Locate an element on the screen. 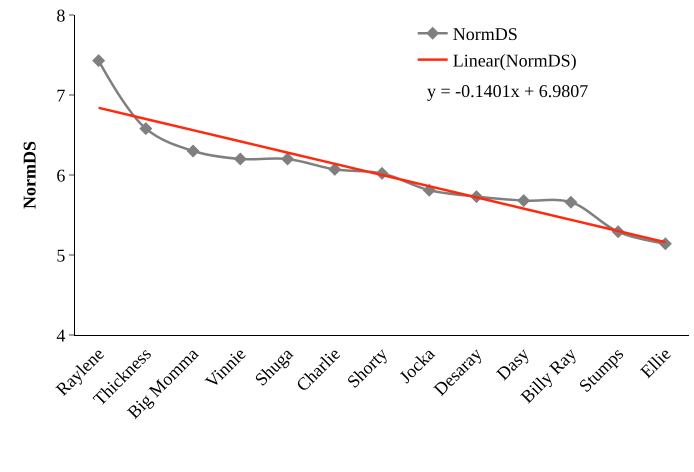 This screenshot has height=472, width=694. y-tick-label: 7 is located at coordinates (61, 95).